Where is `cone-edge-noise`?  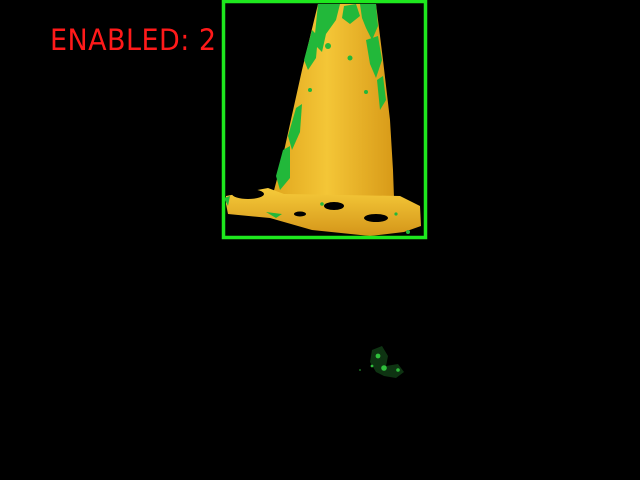 cone-edge-noise is located at coordinates (331, 97).